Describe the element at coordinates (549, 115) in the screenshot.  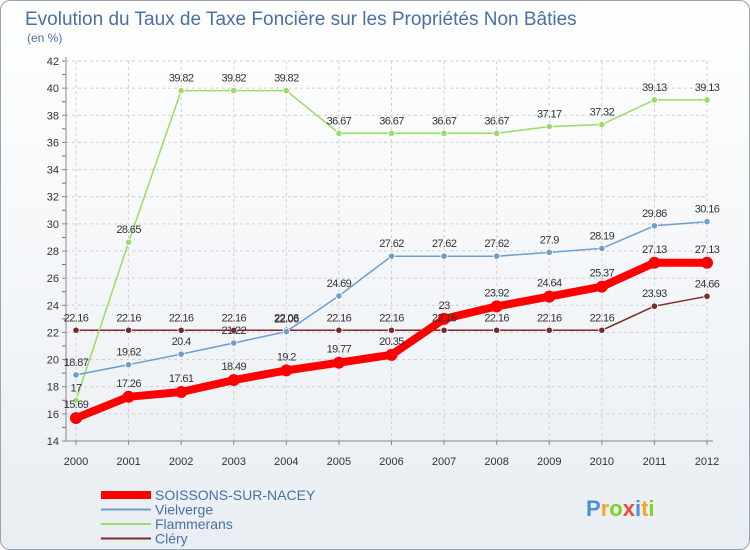
I see `point-label-flammerans: 37.17` at that location.